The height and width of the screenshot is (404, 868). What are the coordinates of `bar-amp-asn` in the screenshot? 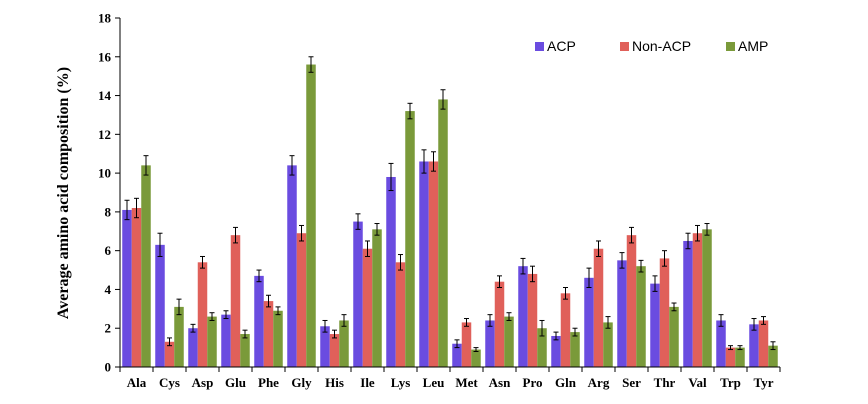 It's located at (509, 341).